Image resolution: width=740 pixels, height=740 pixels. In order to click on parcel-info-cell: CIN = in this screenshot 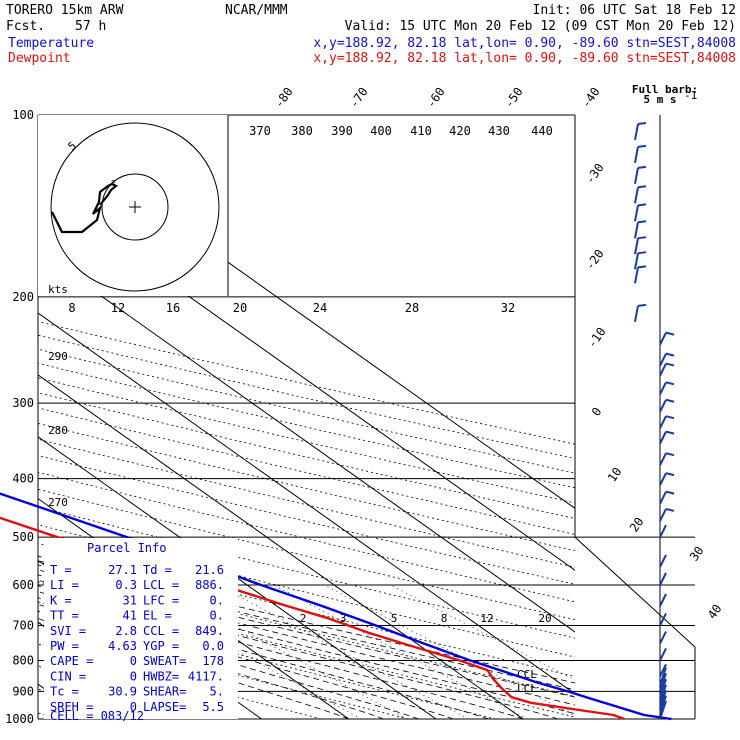, I will do `click(68, 676)`.